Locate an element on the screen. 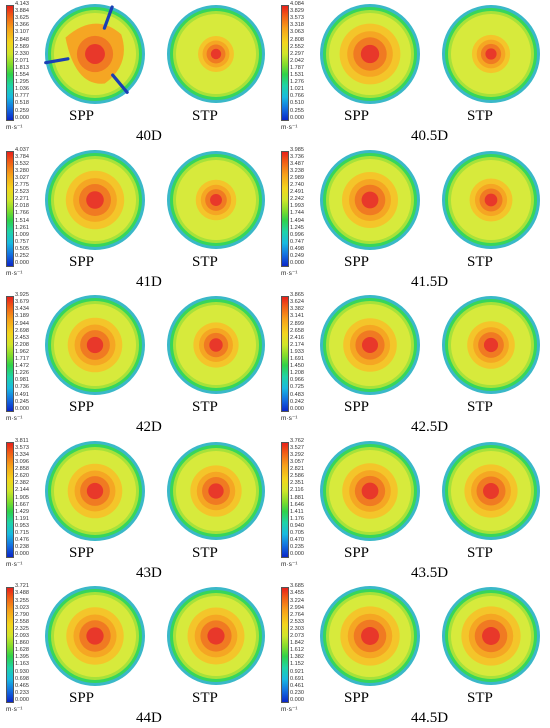  colorbar-tick-label: 0.736 is located at coordinates (22, 387).